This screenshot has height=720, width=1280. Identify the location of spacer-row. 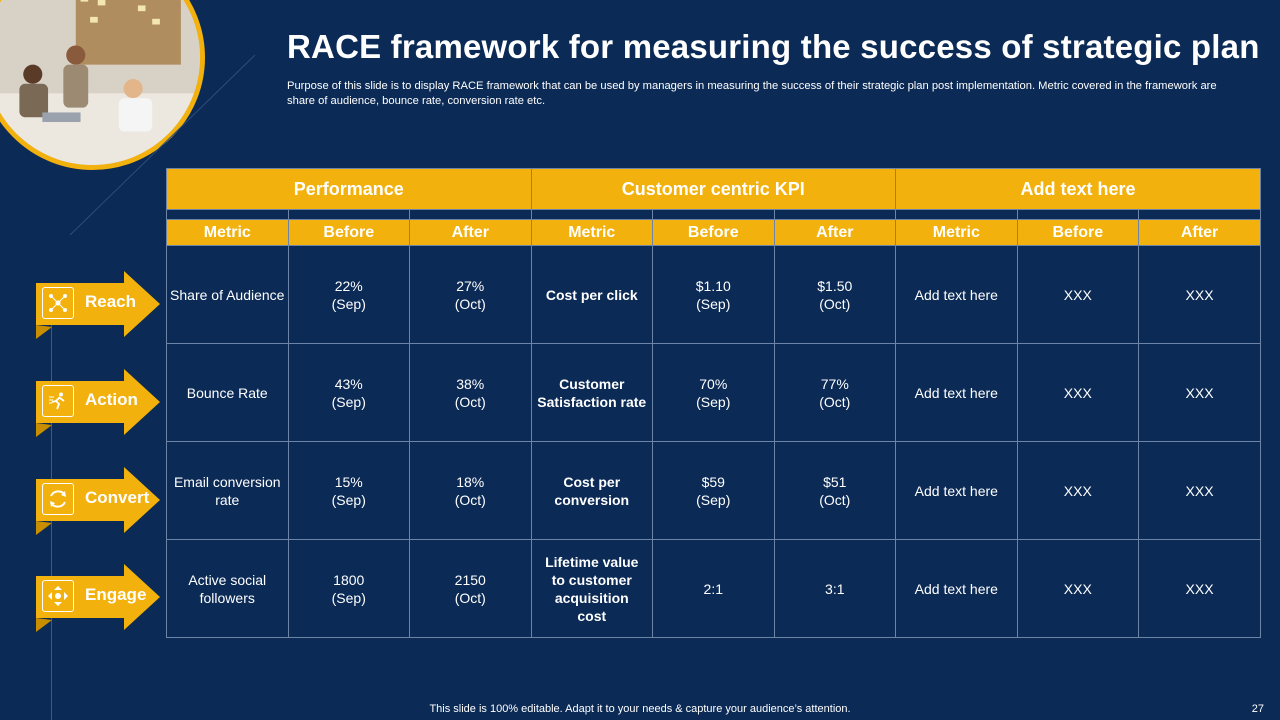
(714, 214).